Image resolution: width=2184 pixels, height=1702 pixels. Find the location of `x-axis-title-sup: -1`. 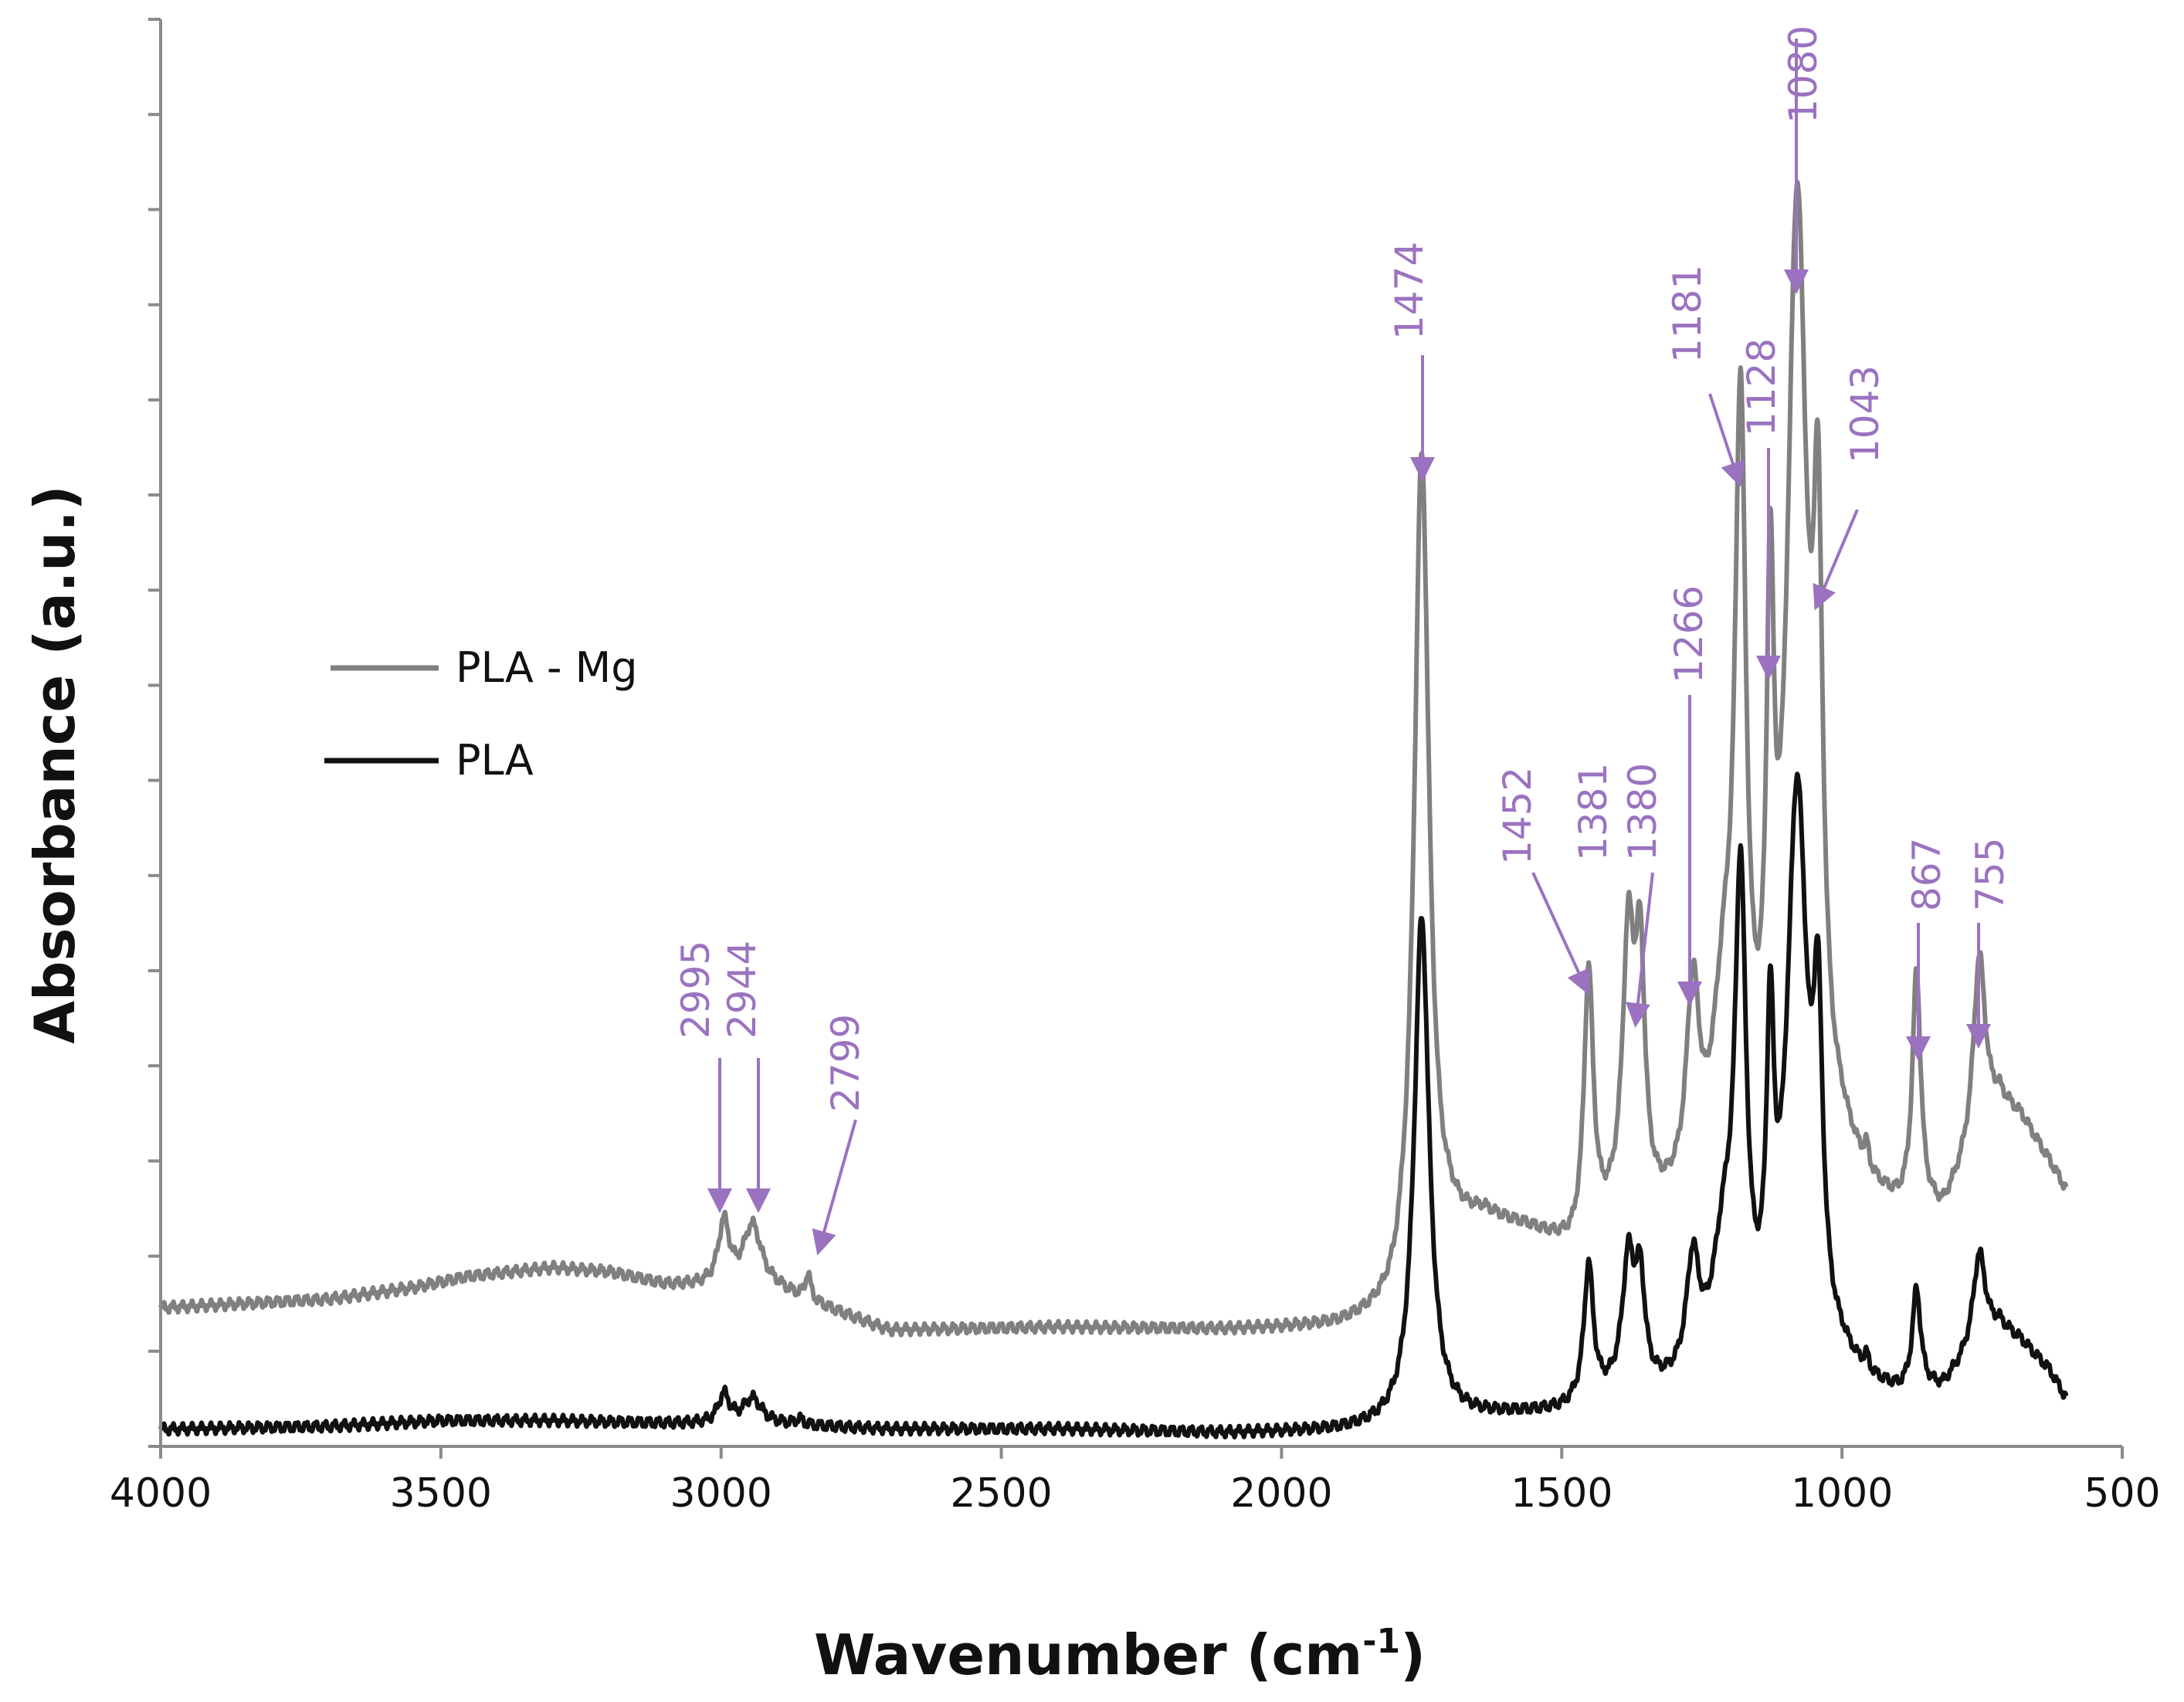

x-axis-title-sup: -1 is located at coordinates (1381, 1641).